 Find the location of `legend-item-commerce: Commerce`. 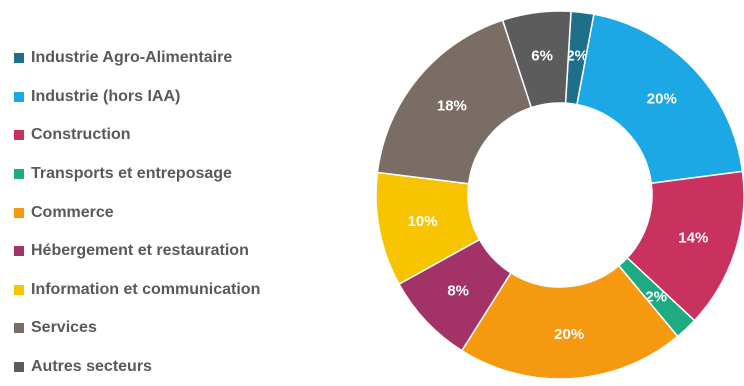

legend-item-commerce: Commerce is located at coordinates (169, 212).